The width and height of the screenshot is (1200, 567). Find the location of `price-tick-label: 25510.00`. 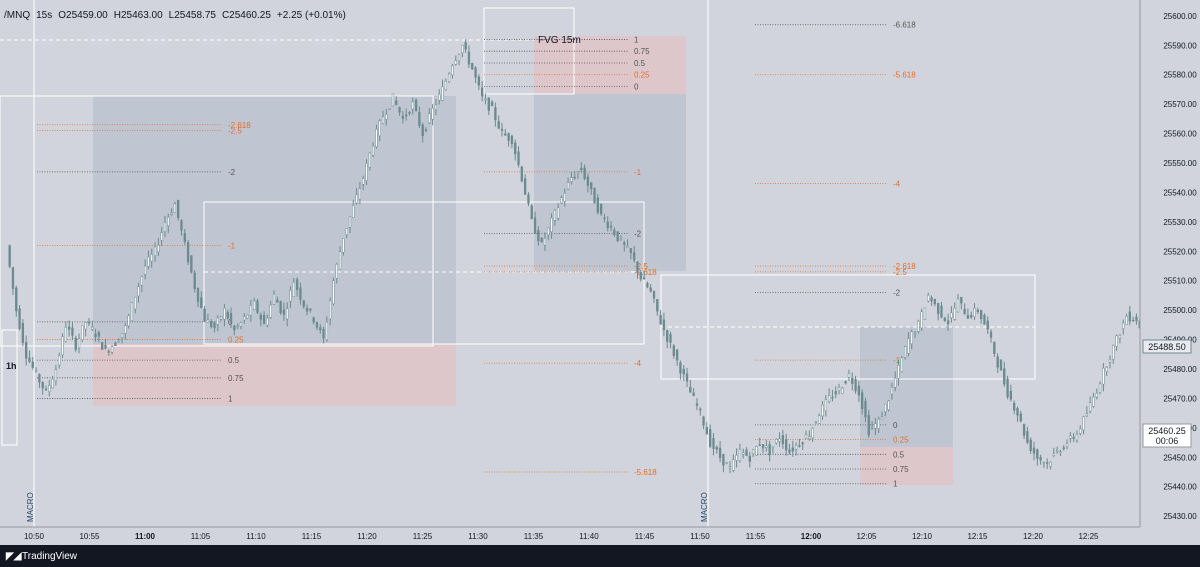

price-tick-label: 25510.00 is located at coordinates (1180, 281).